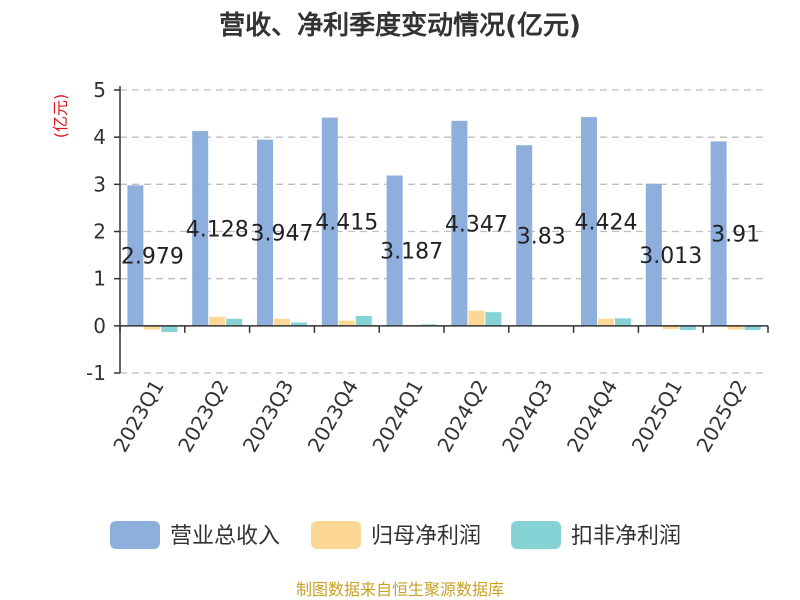 The image size is (800, 600). Describe the element at coordinates (217, 229) in the screenshot. I see `data-label: 4.128` at that location.